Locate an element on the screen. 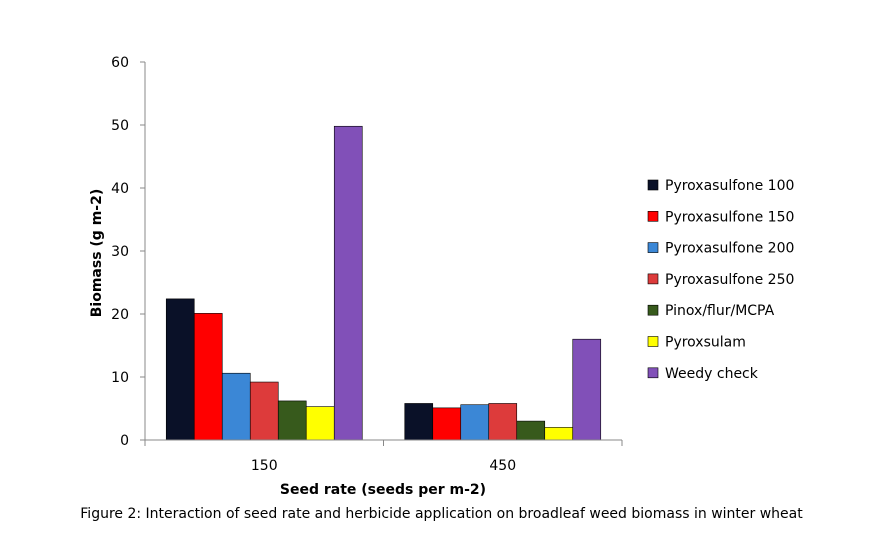  y-tick-label: 30 is located at coordinates (120, 252).